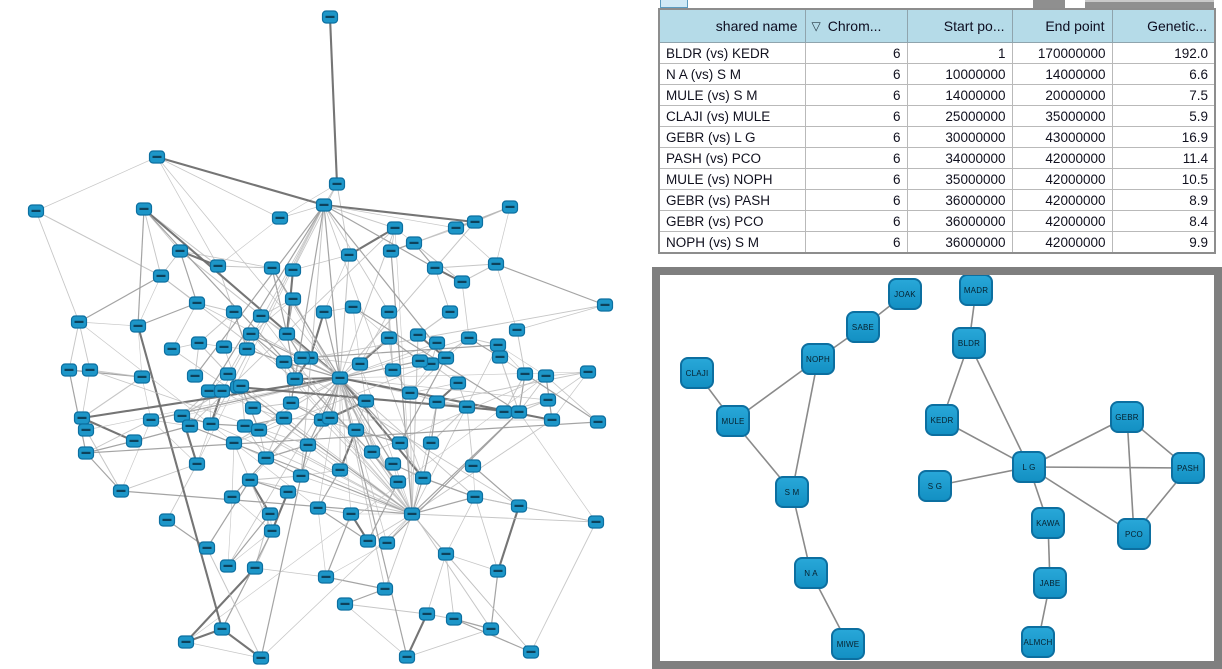  Describe the element at coordinates (1127, 417) in the screenshot. I see `network-node-GEBR: GEBR` at that location.